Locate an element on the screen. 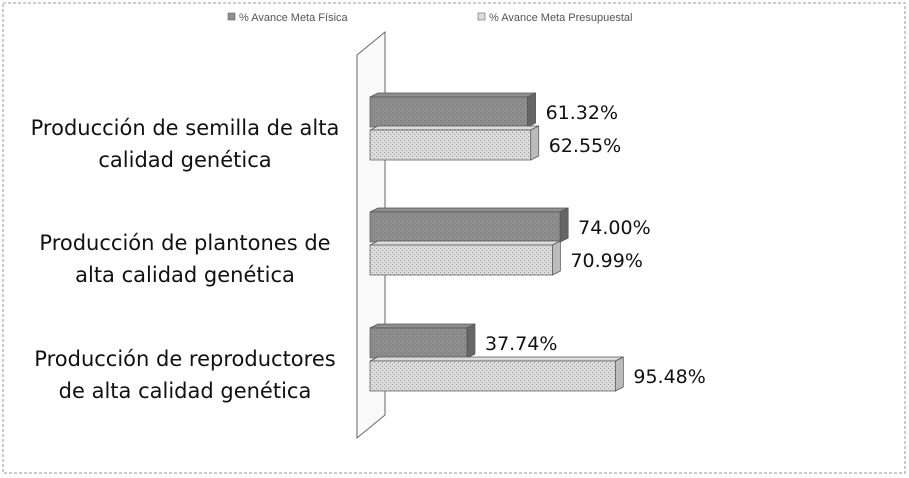 Image resolution: width=909 pixels, height=478 pixels. legend-label: % Avance Meta Presupuestal is located at coordinates (561, 18).